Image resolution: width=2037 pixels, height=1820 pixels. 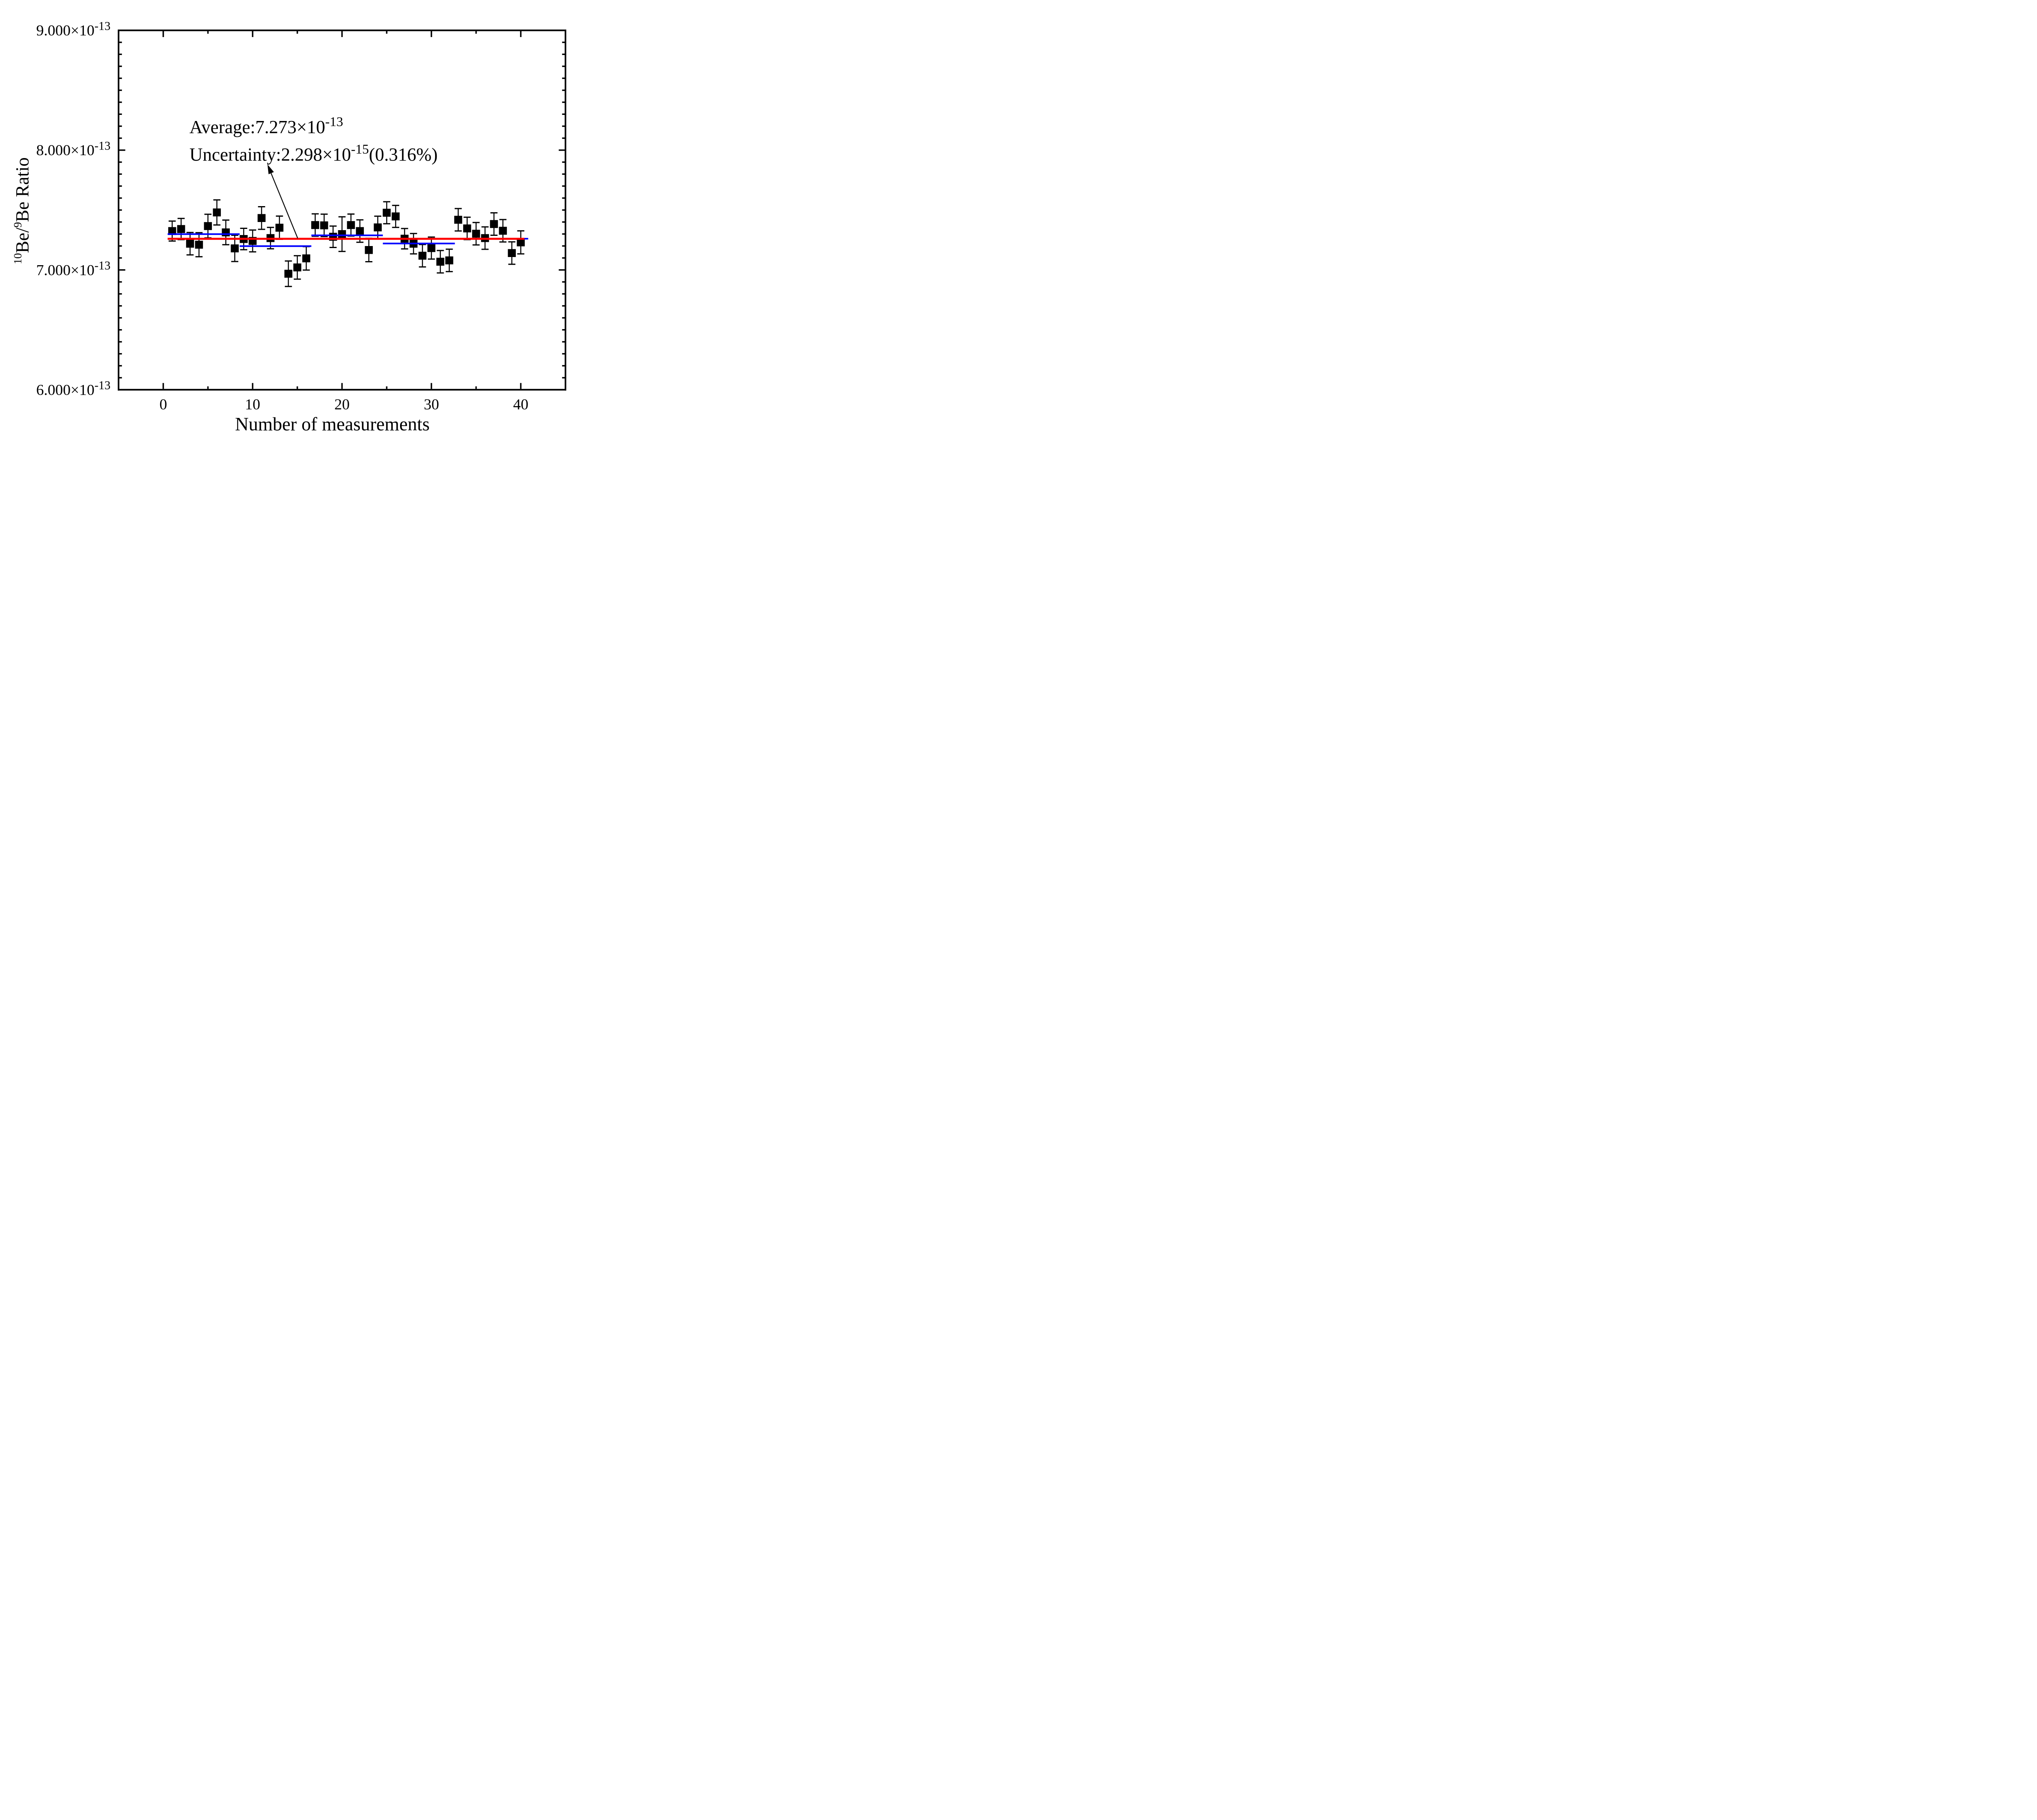 I want to click on svg-text: 20, so click(x=342, y=405).